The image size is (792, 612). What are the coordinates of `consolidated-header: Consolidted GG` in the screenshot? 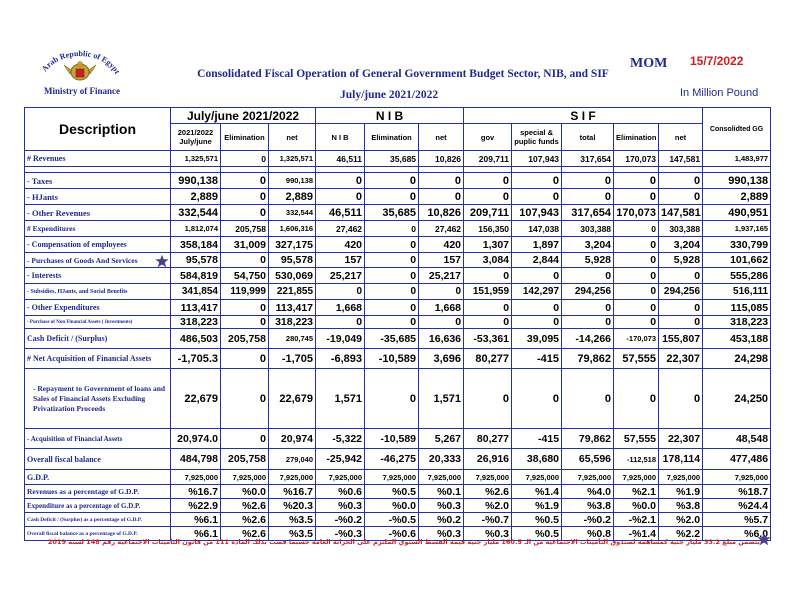 It's located at (737, 129).